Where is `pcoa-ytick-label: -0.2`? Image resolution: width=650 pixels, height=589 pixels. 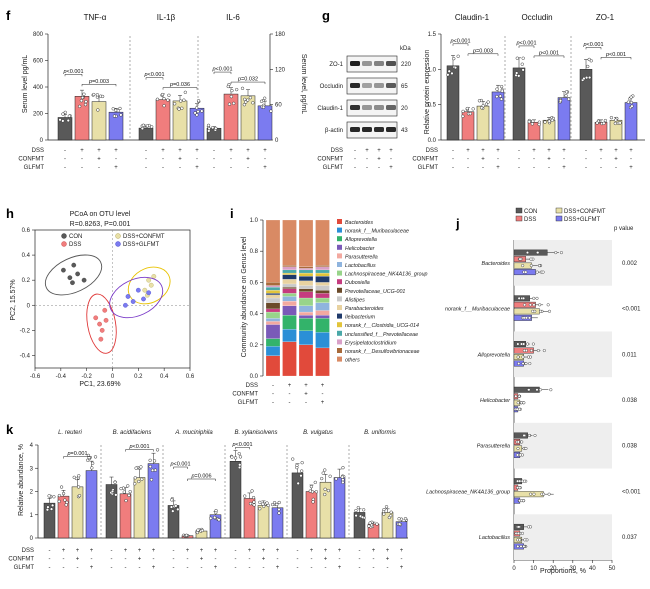
pcoa-ytick-label: -0.2 is located at coordinates (25, 331).